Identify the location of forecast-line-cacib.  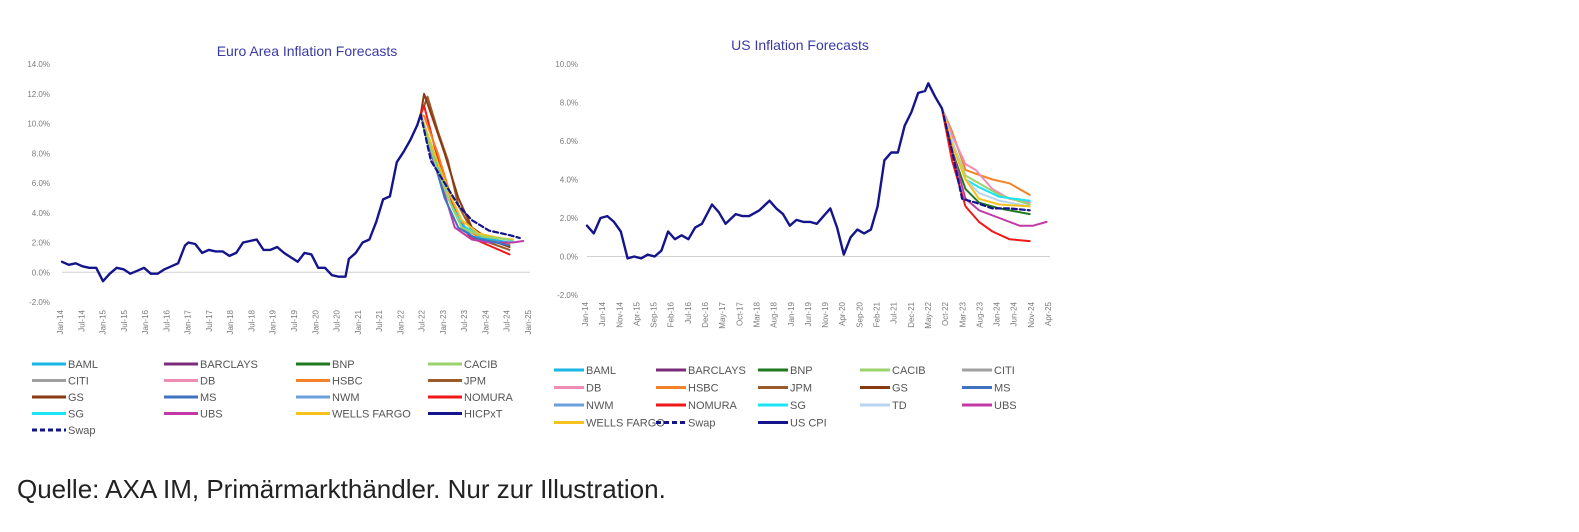
(465, 177).